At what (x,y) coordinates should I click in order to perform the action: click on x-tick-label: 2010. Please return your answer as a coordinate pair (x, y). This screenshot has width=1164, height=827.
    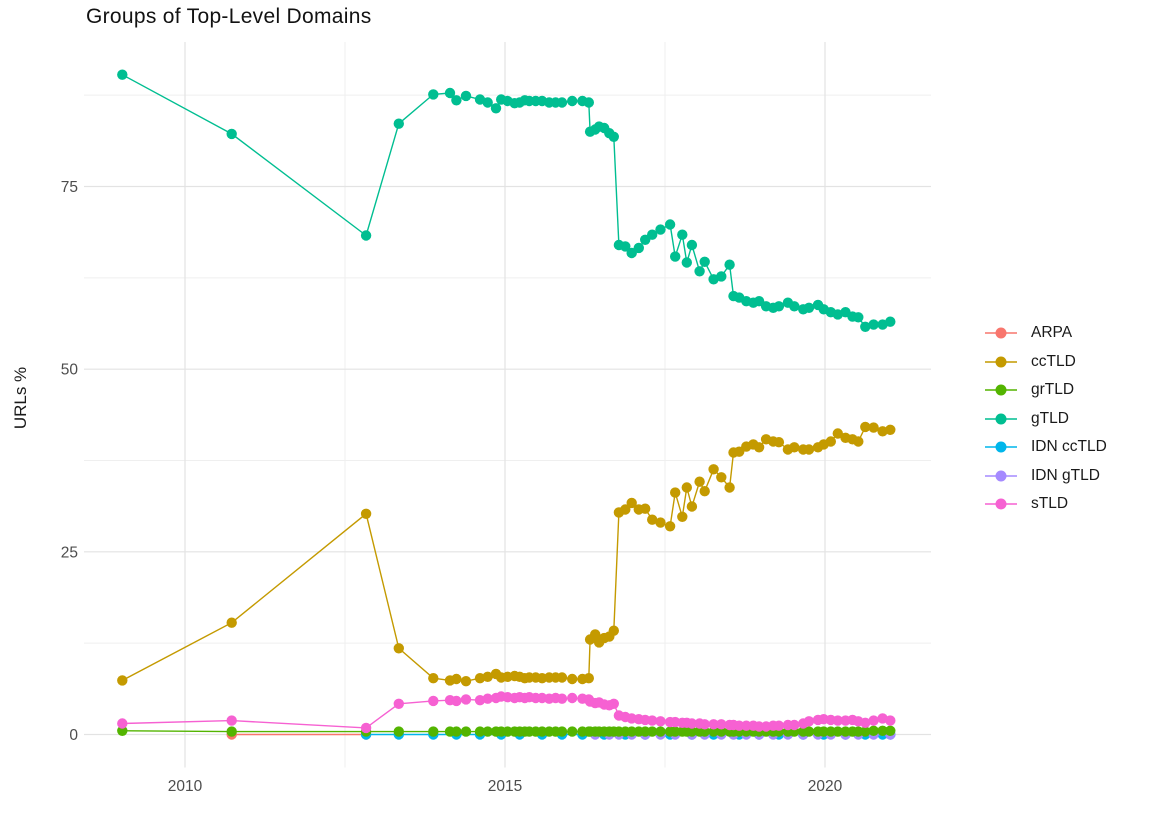
    Looking at the image, I should click on (185, 786).